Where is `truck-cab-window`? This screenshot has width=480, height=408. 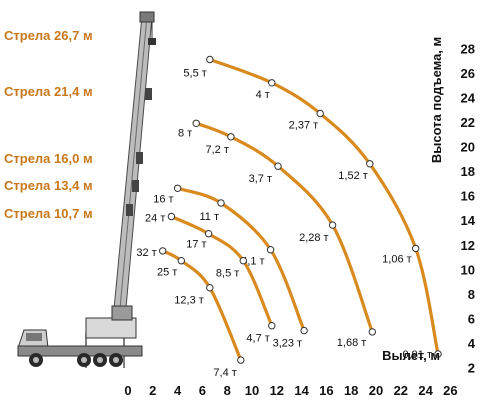 truck-cab-window is located at coordinates (34, 337).